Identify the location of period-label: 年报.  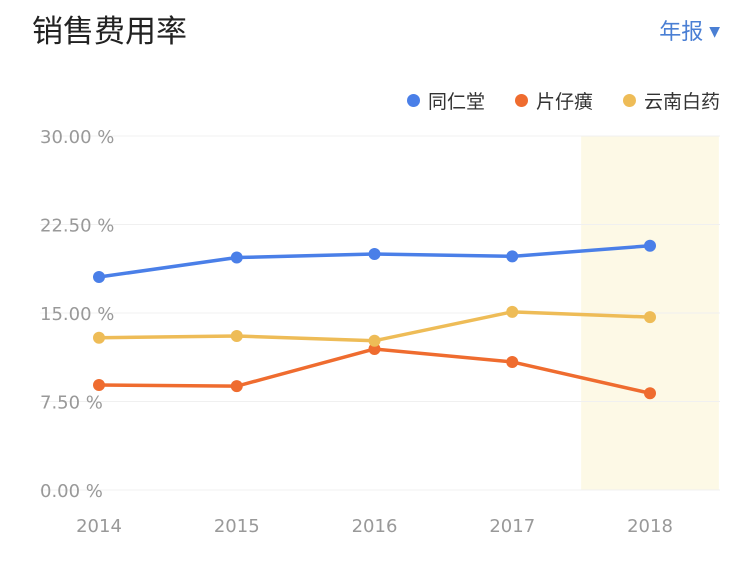
(681, 32).